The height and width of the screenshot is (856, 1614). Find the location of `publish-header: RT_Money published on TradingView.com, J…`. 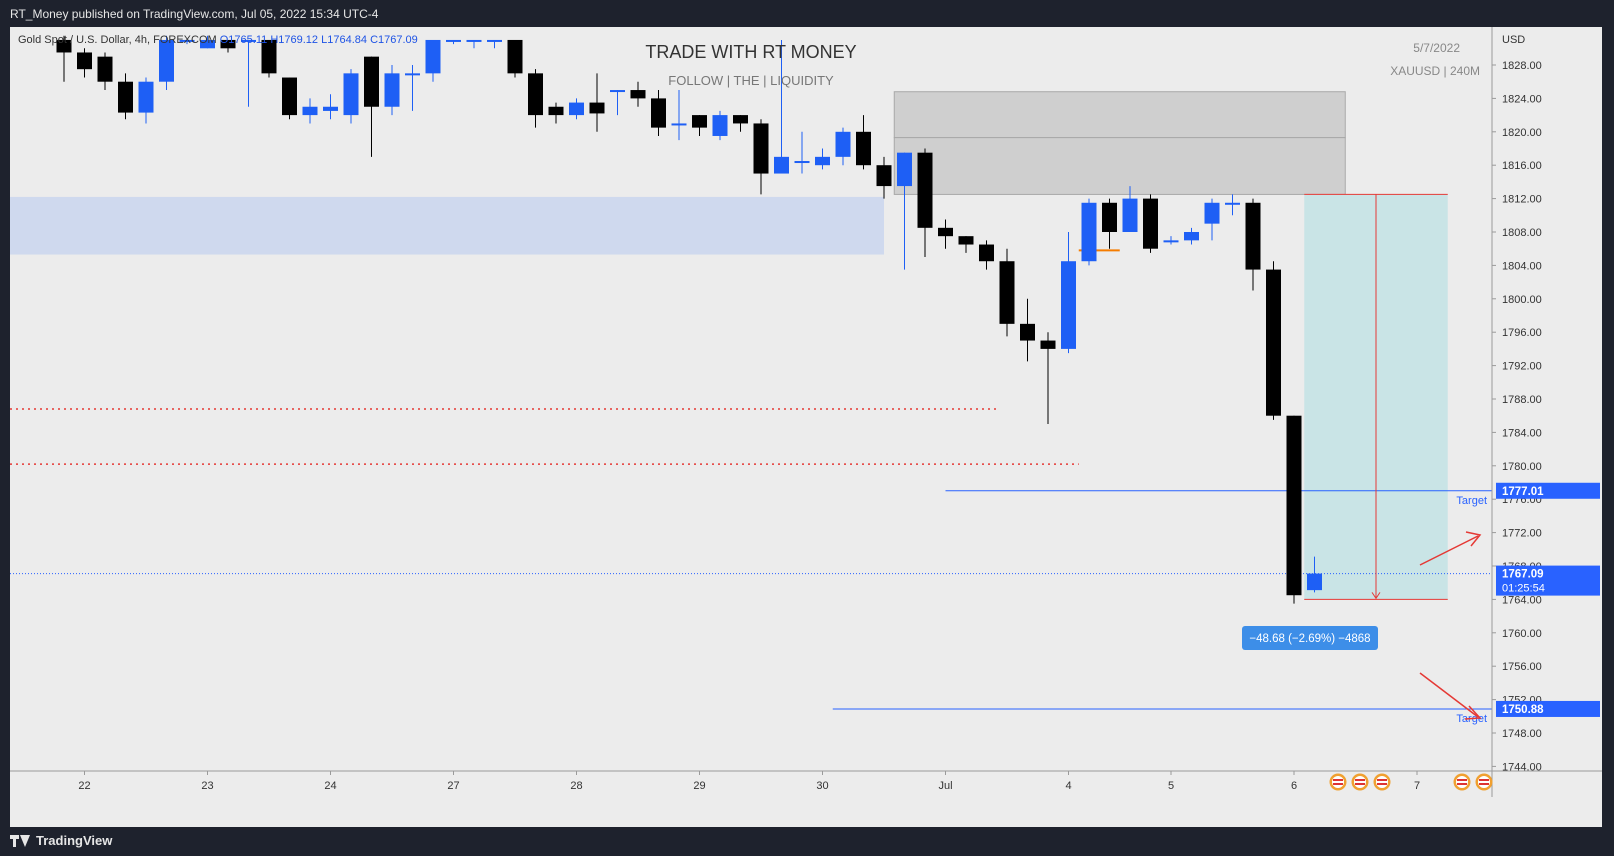

publish-header: RT_Money published on TradingView.com, J… is located at coordinates (807, 13).